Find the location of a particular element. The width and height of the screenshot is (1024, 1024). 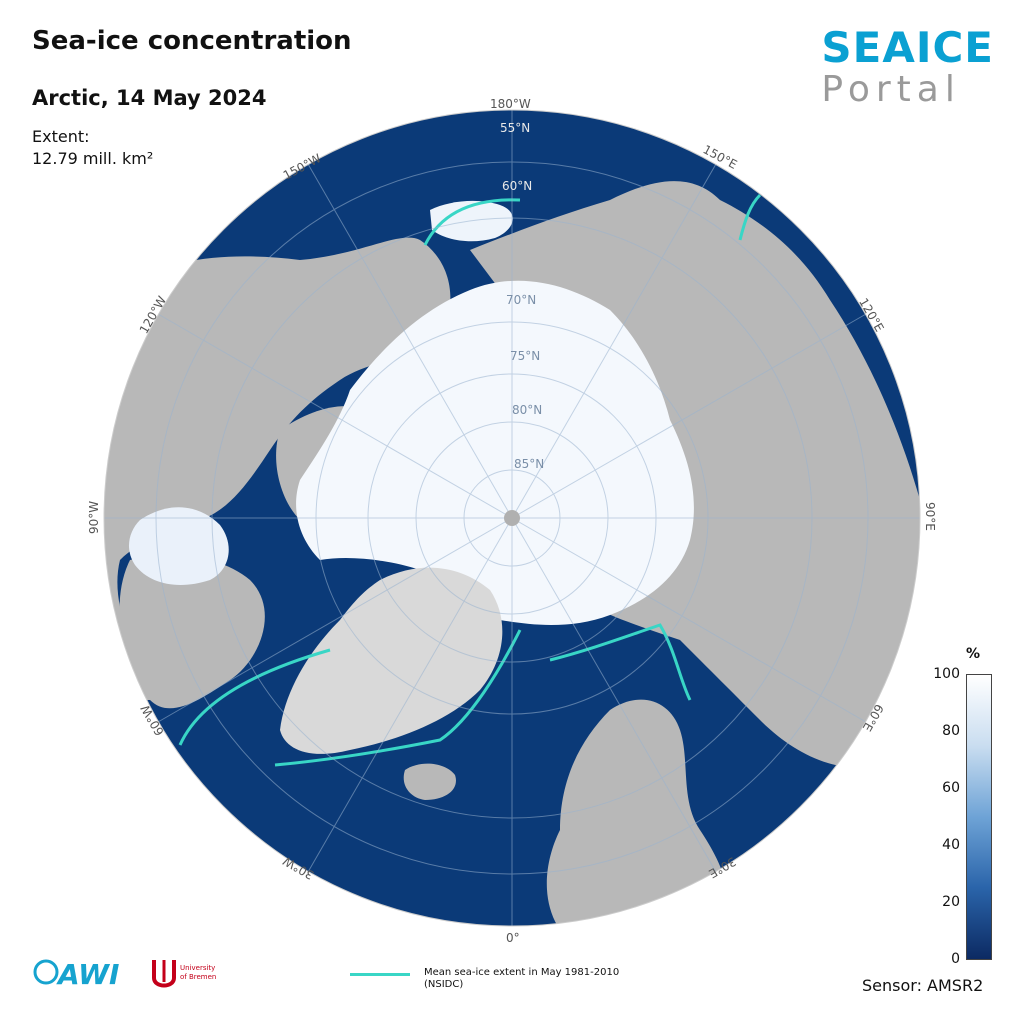

lon-label-180w: 180°W is located at coordinates (510, 104).